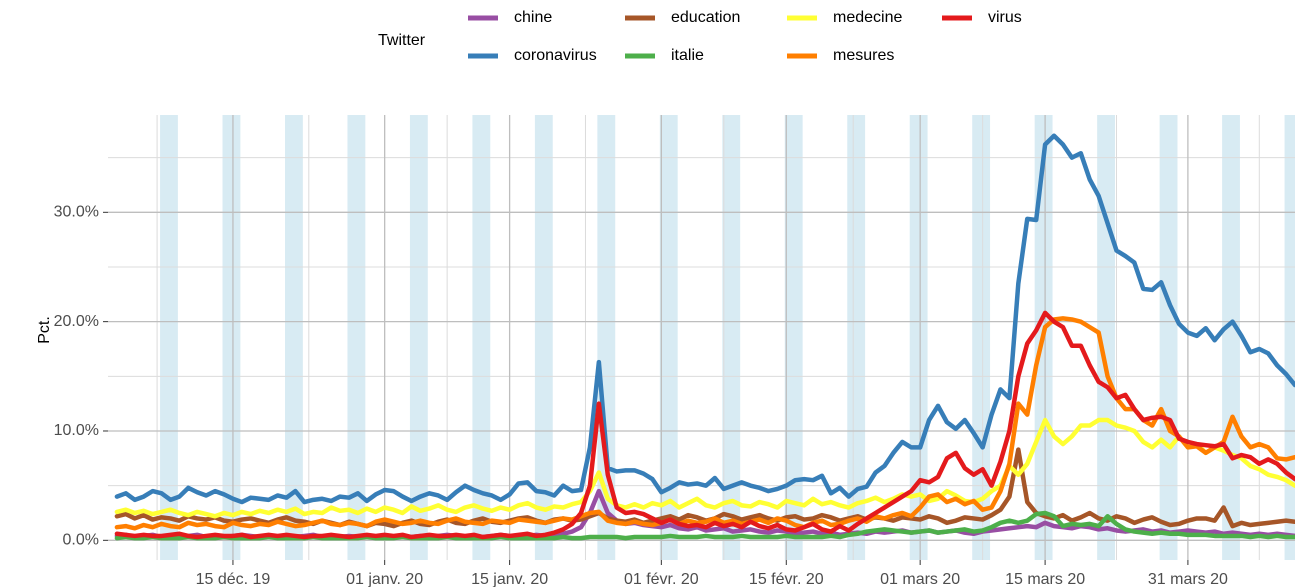 The image size is (1295, 587). Describe the element at coordinates (44, 330) in the screenshot. I see `y-axis-label: Pct.` at that location.